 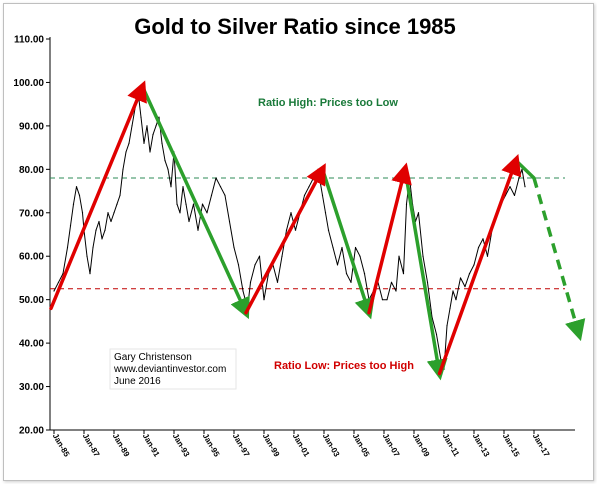 I want to click on x-tick-label: Jan-03, so click(x=331, y=445).